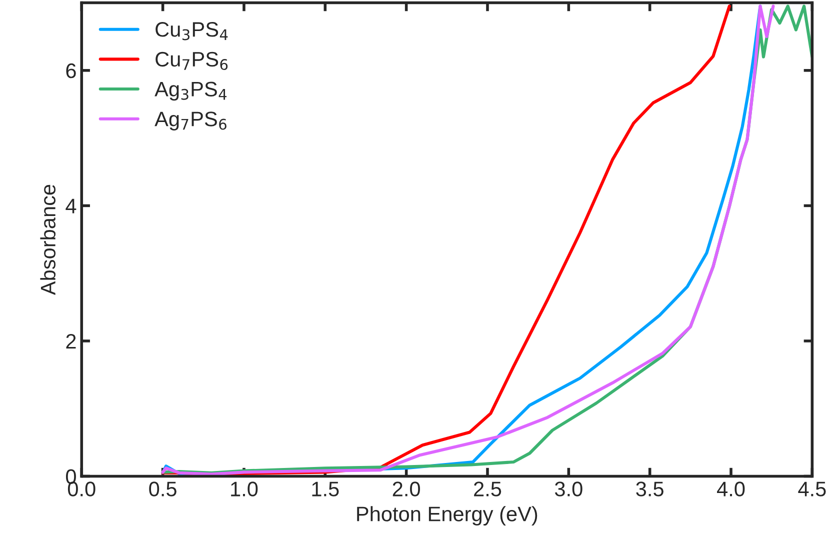 The image size is (833, 557). Describe the element at coordinates (192, 31) in the screenshot. I see `legend-label: Cu$_{3}$PS$_{4}$` at that location.